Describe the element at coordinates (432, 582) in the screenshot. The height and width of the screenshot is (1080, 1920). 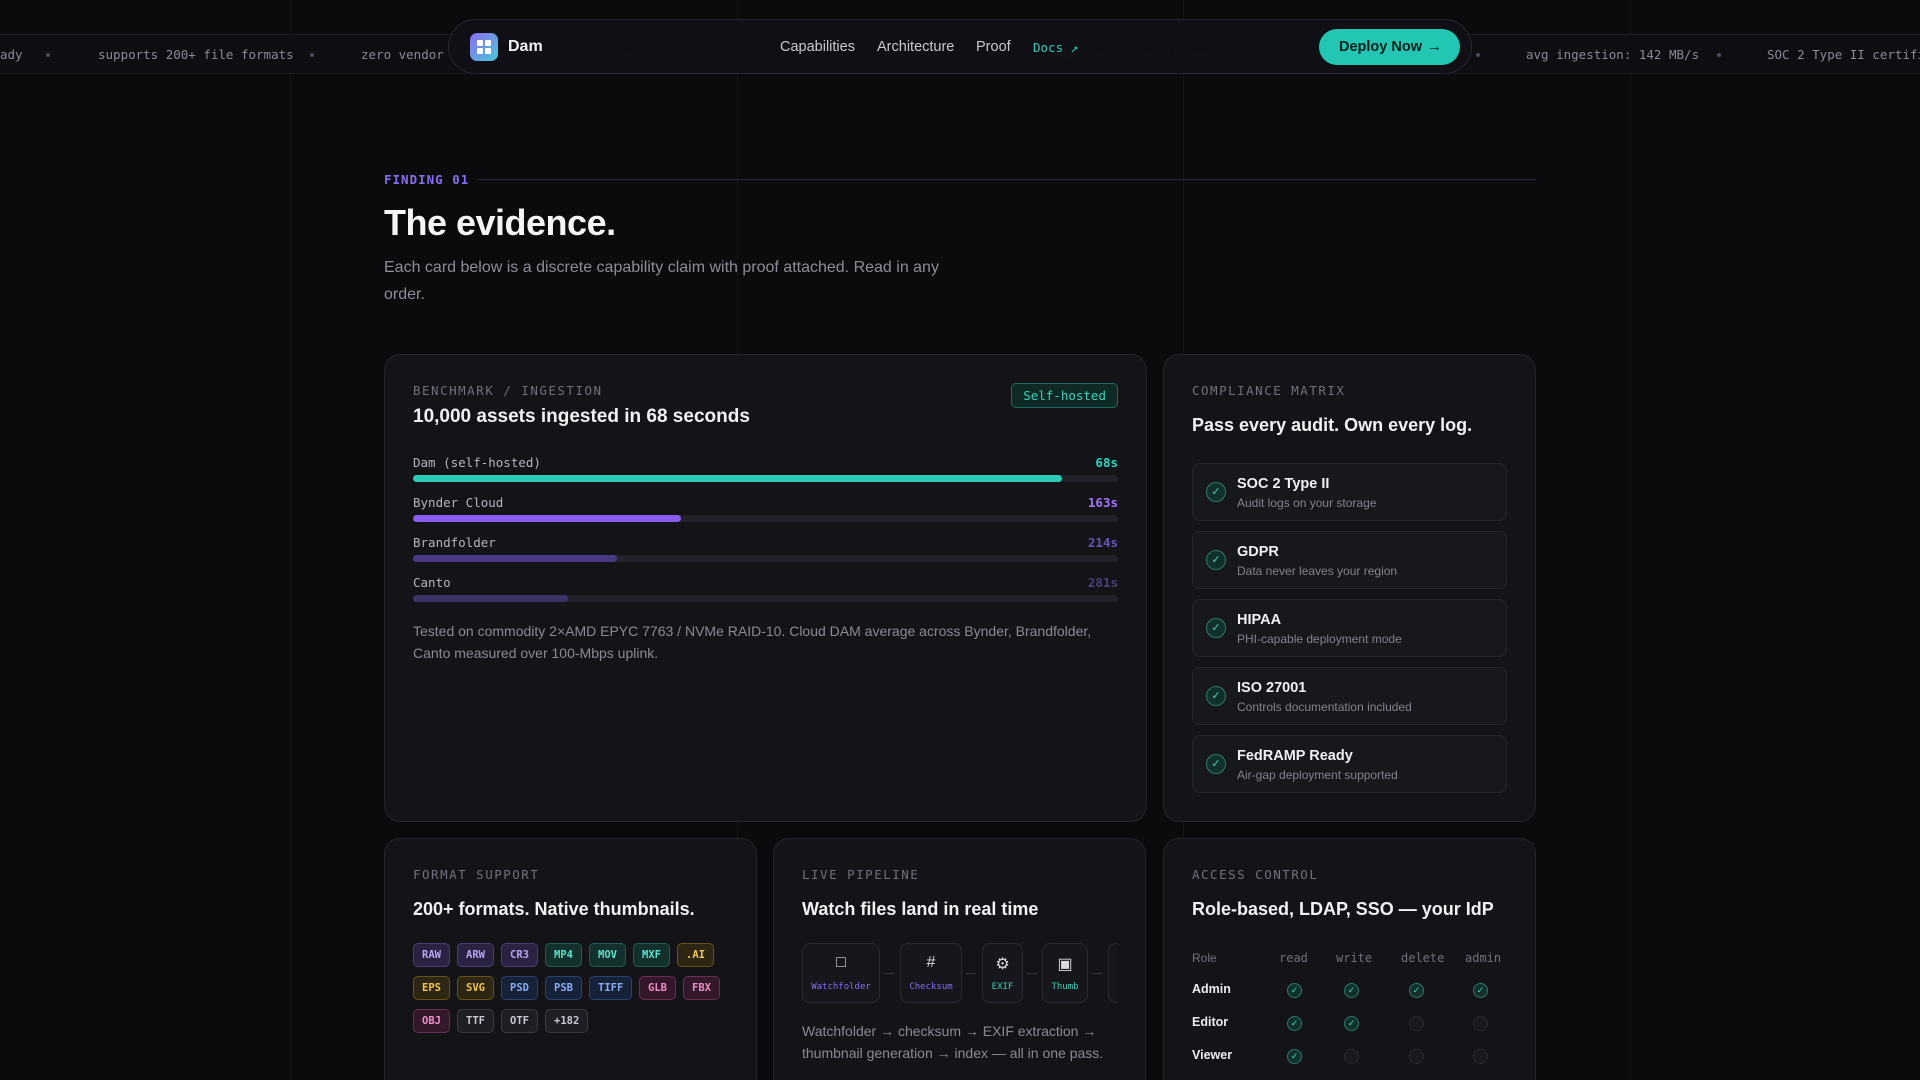
I see `benchmark-name: Canto` at that location.